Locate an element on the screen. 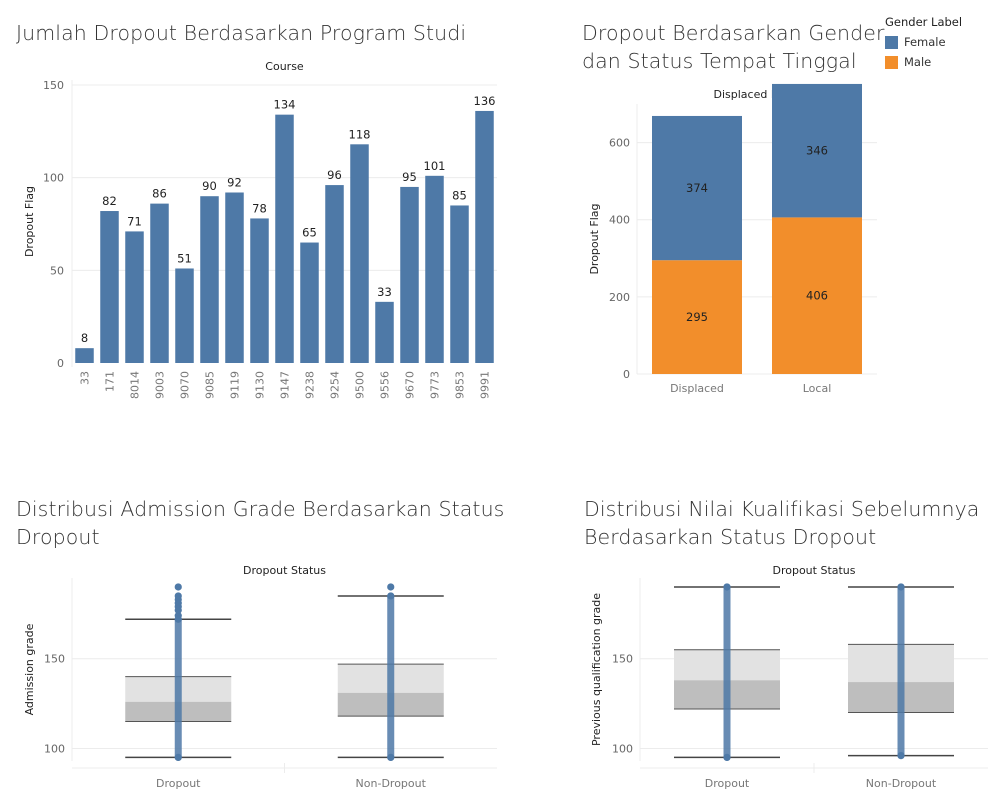 The height and width of the screenshot is (799, 999). bar-value-label: 51 is located at coordinates (184, 258).